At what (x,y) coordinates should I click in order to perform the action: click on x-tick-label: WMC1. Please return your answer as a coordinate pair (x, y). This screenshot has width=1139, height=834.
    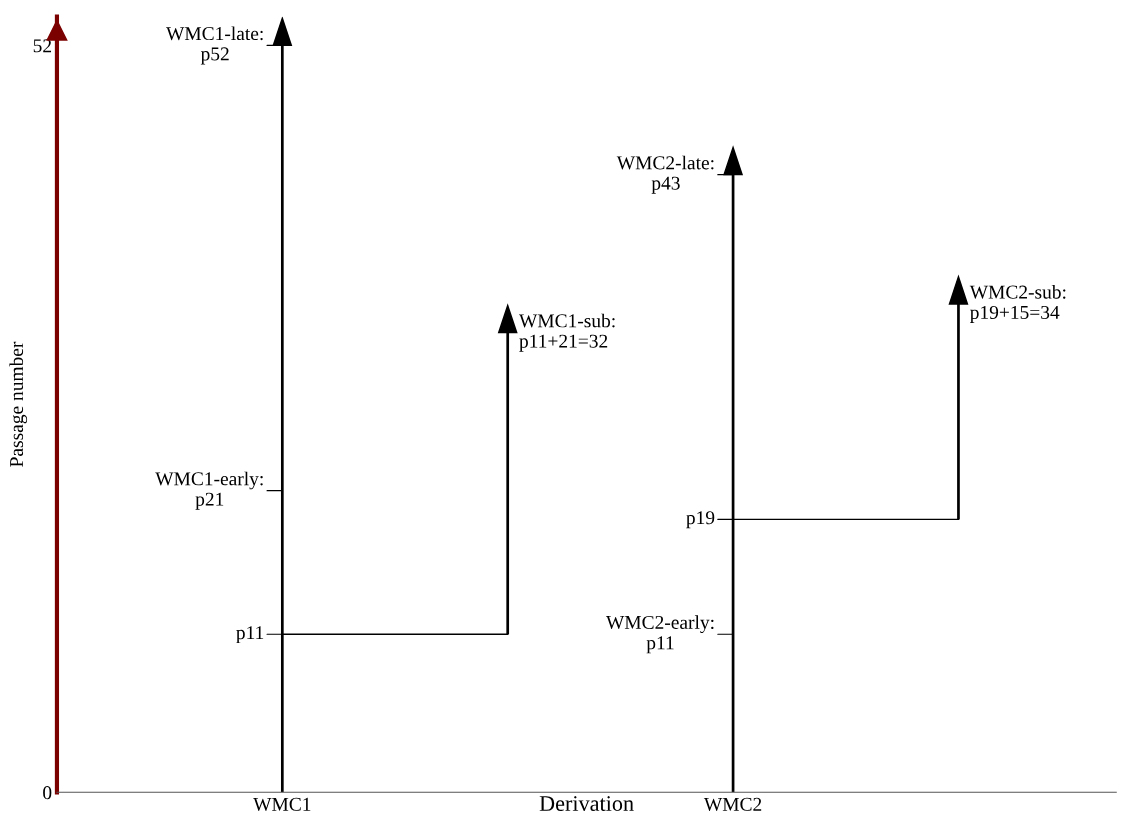
    Looking at the image, I should click on (282, 804).